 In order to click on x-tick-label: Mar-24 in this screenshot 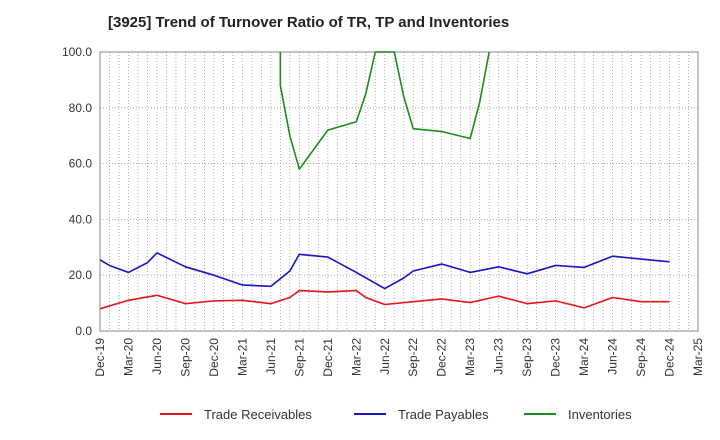, I will do `click(584, 357)`.